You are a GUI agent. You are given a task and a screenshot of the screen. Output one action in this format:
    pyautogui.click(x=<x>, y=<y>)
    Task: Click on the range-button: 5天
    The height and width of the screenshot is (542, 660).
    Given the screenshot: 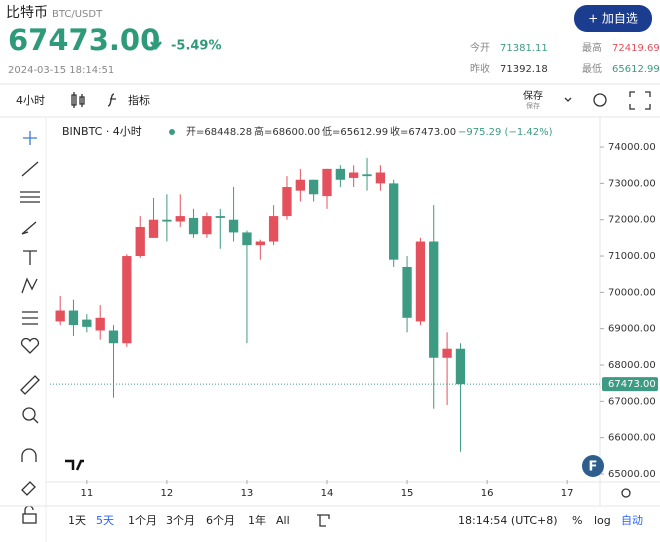 What is the action you would take?
    pyautogui.click(x=105, y=520)
    